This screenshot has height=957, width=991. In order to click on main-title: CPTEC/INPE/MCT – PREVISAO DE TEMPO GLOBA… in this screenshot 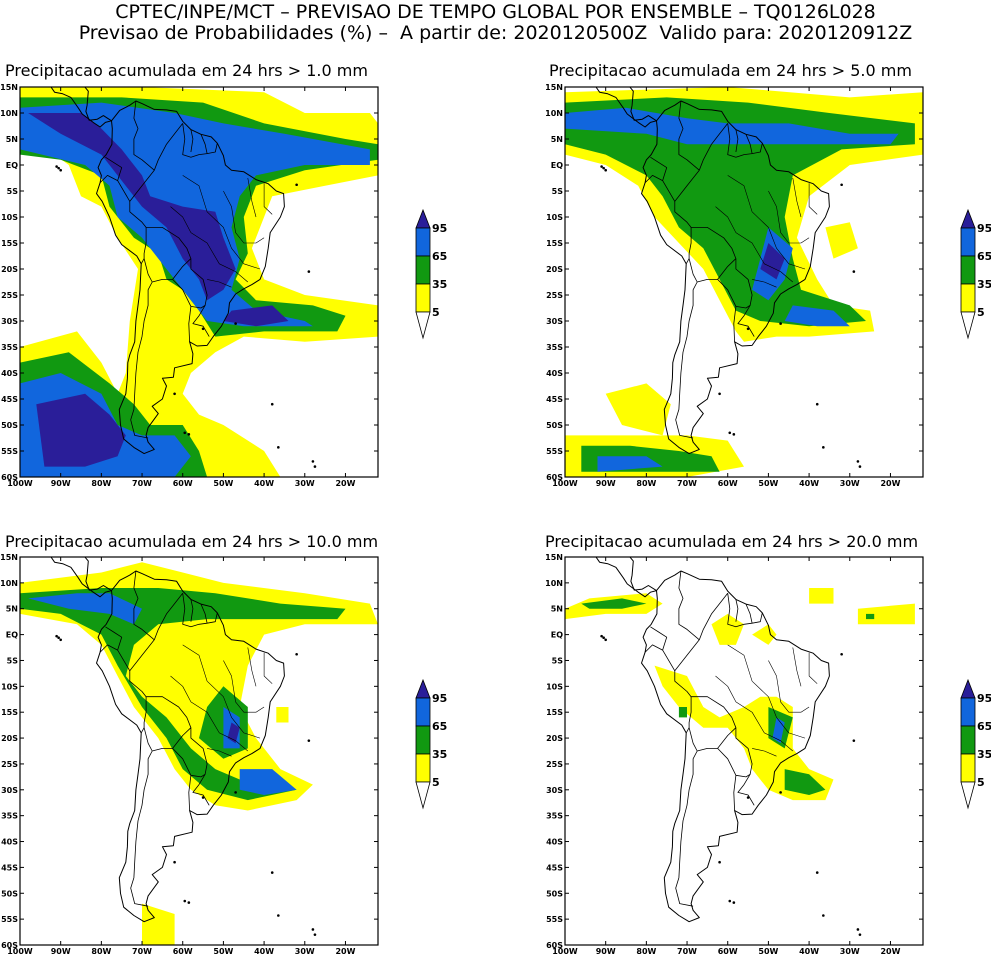, I will do `click(495, 12)`.